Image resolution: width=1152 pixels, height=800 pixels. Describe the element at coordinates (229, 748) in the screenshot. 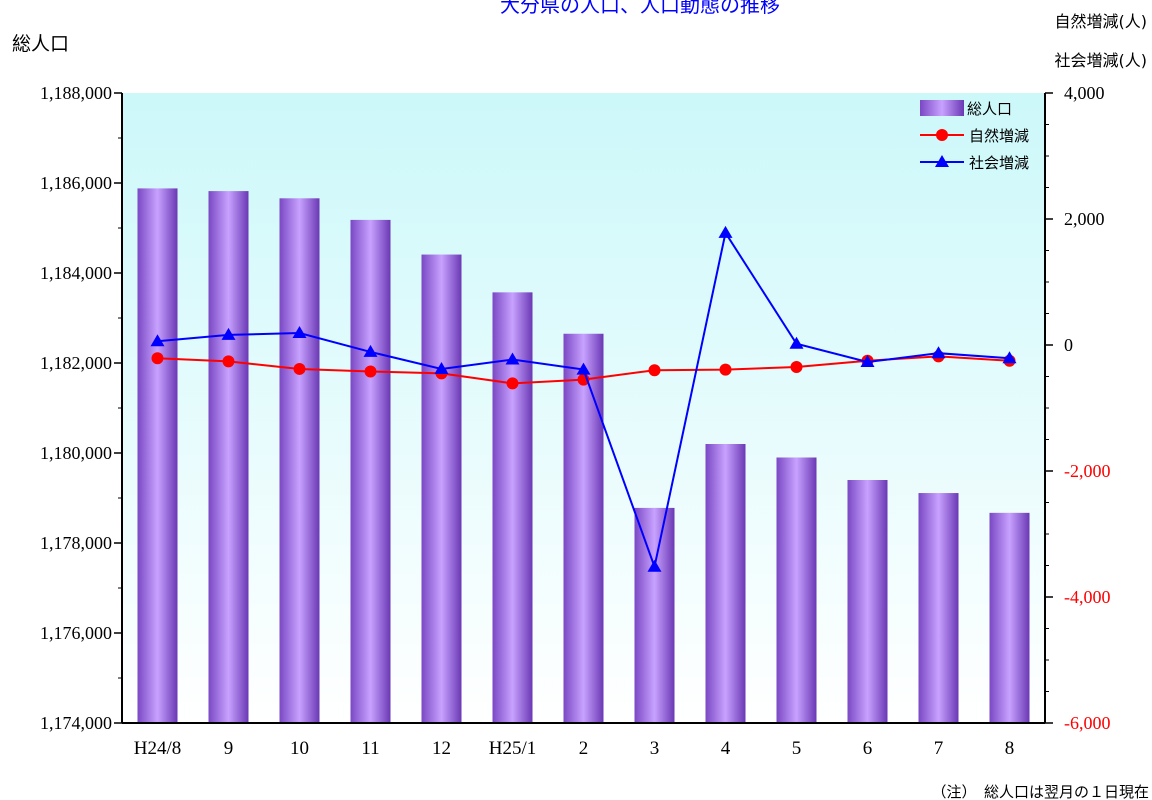

I see `category-label: 9` at that location.